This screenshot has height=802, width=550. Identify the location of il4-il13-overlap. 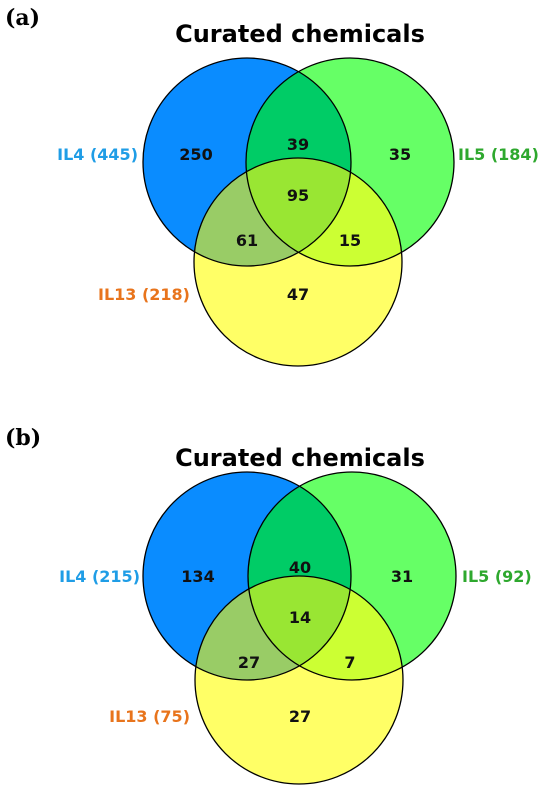
(273, 628).